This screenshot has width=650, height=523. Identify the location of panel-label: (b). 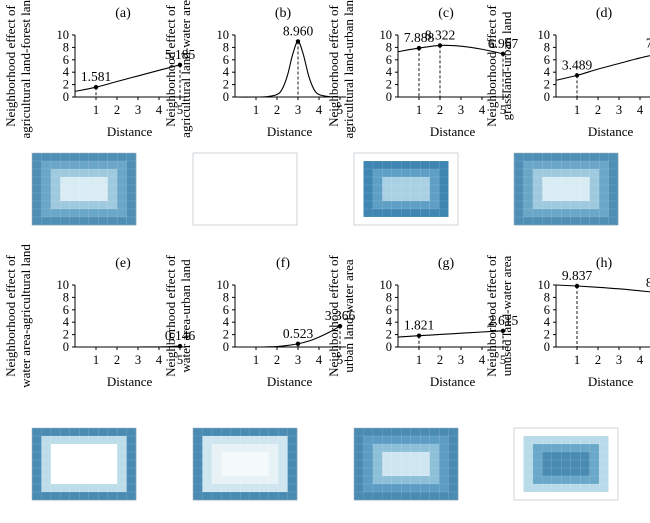
(283, 13).